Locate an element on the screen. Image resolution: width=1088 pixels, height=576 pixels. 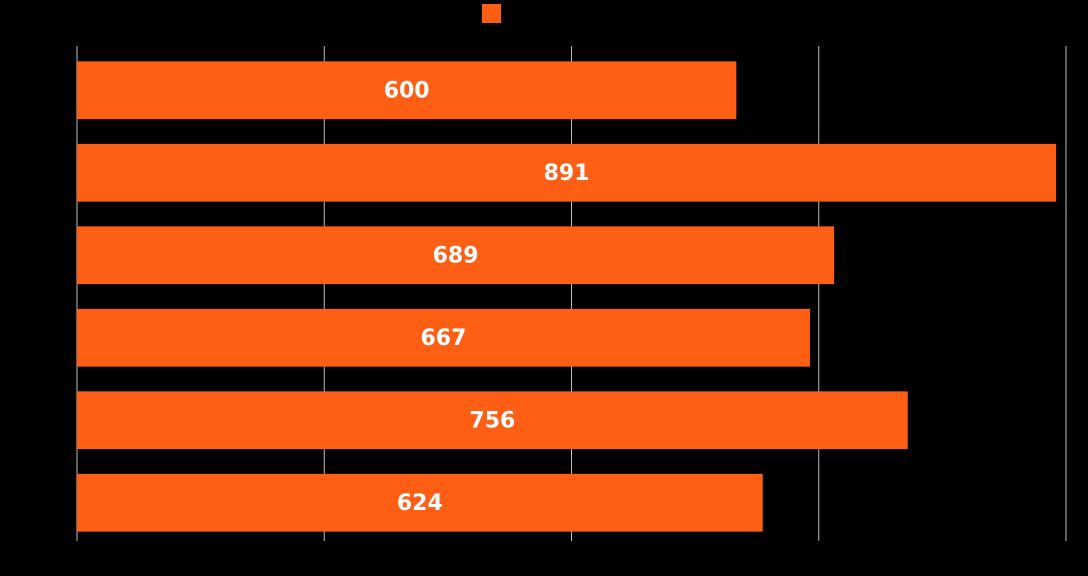
value-label: 756 is located at coordinates (492, 420).